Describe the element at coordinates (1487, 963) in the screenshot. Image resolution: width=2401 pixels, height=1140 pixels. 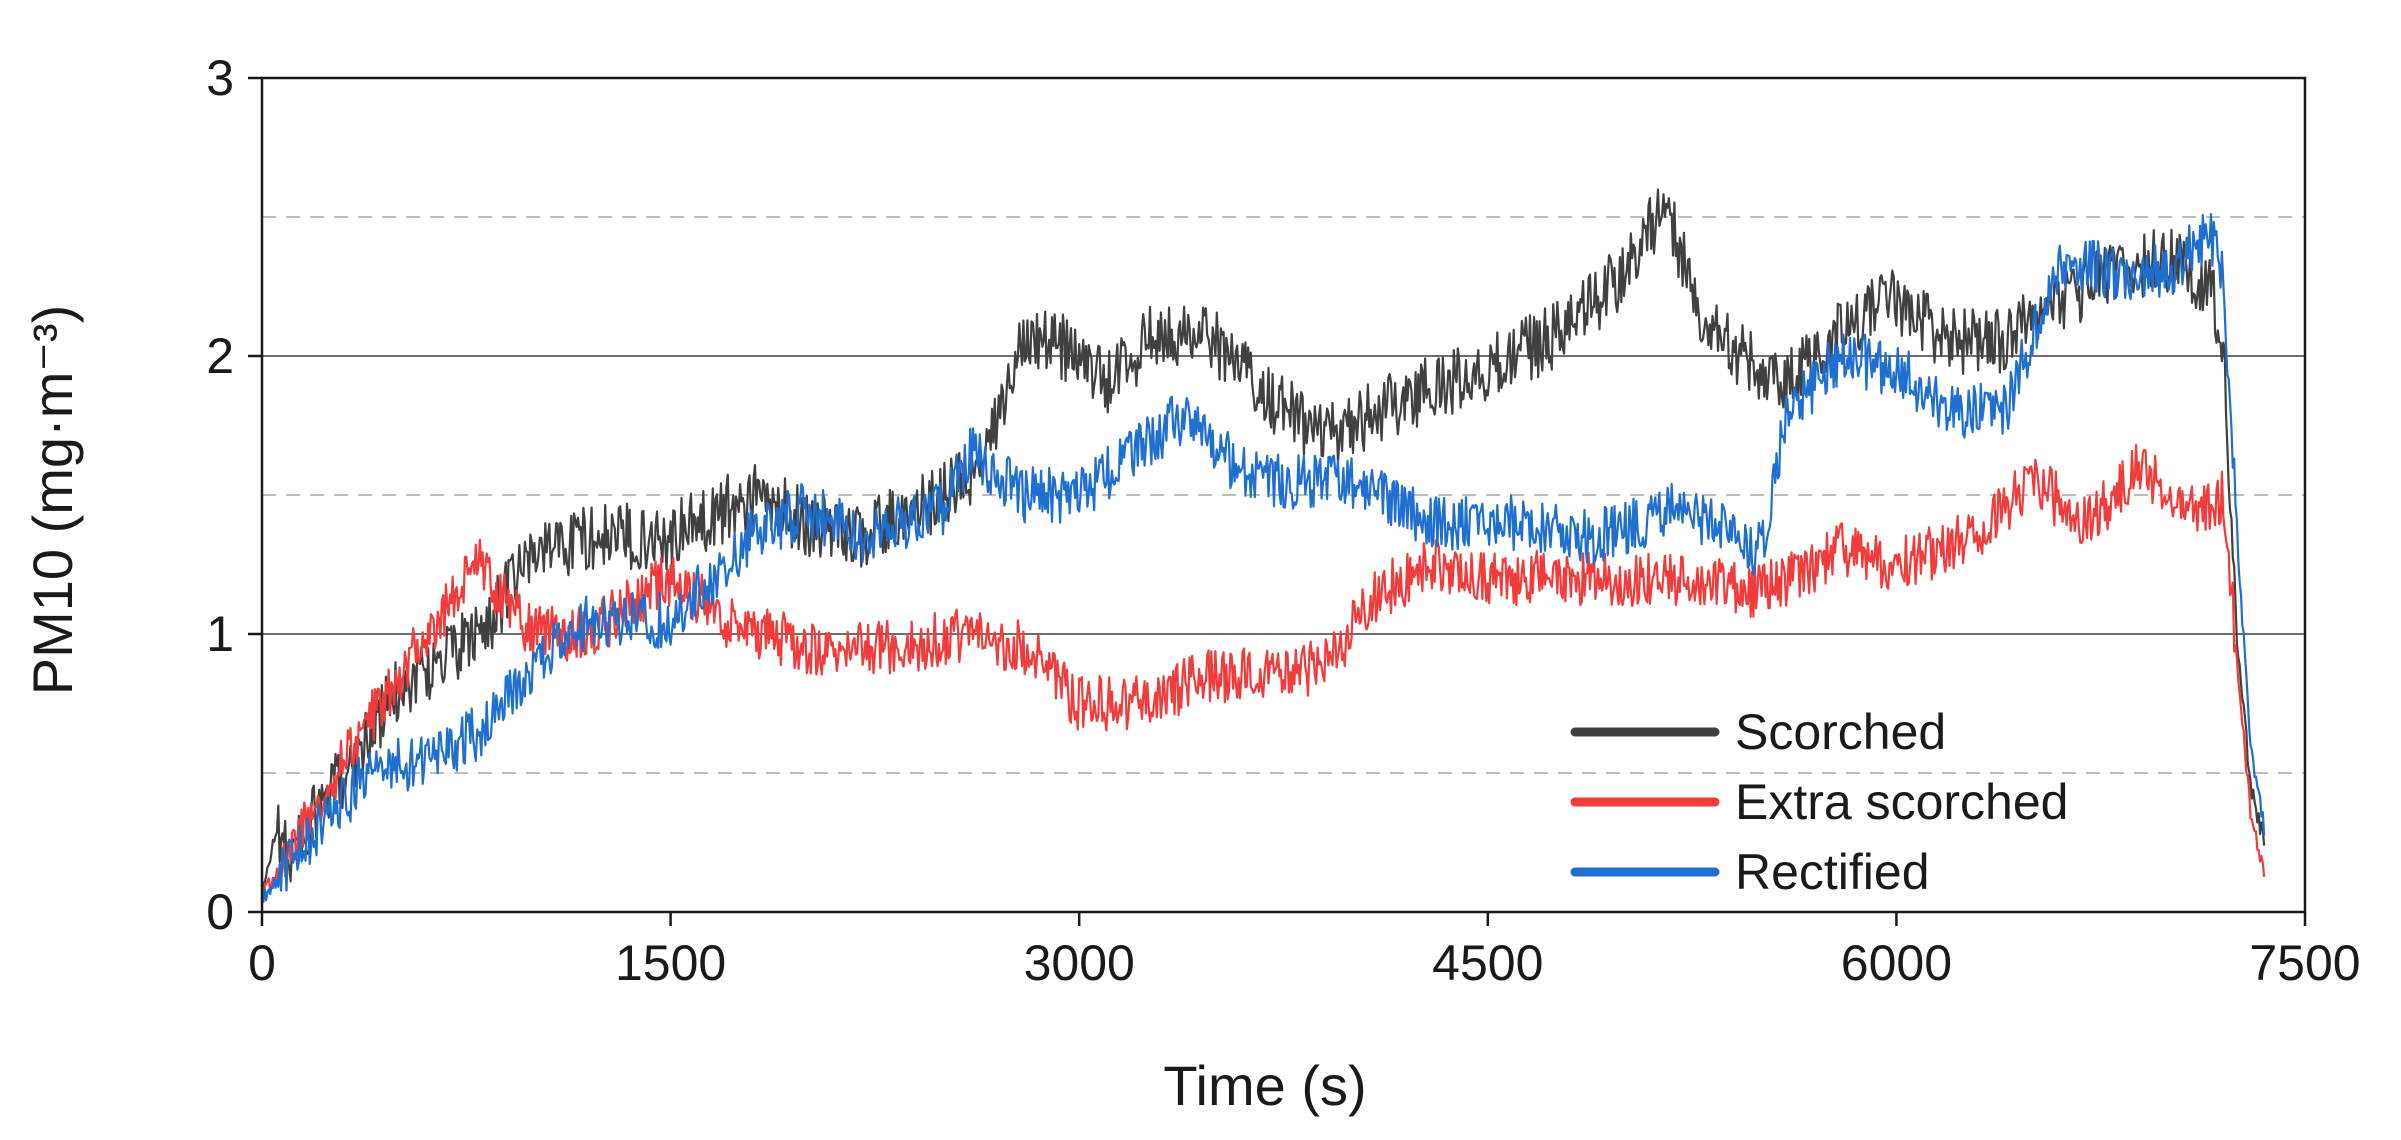
I see `x-tick-label: 4500` at that location.